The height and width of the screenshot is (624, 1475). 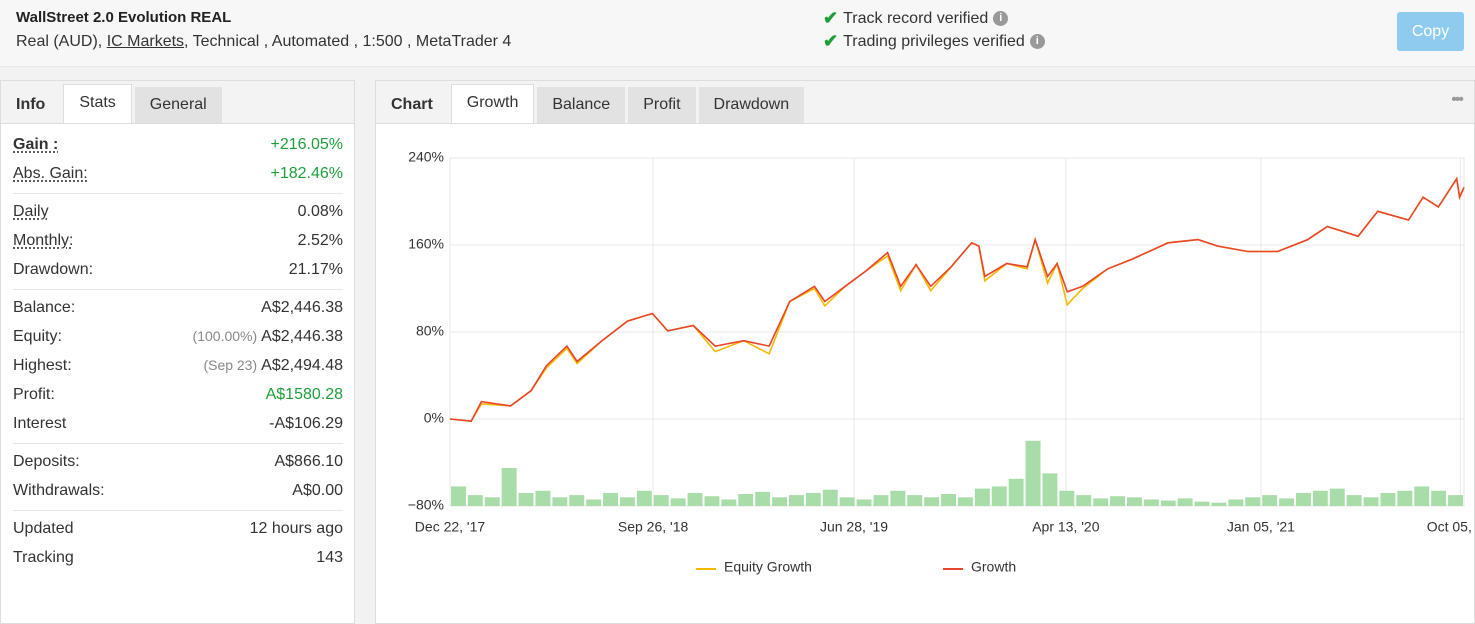 I want to click on stat-value-wrap: A$866.10, so click(x=308, y=462).